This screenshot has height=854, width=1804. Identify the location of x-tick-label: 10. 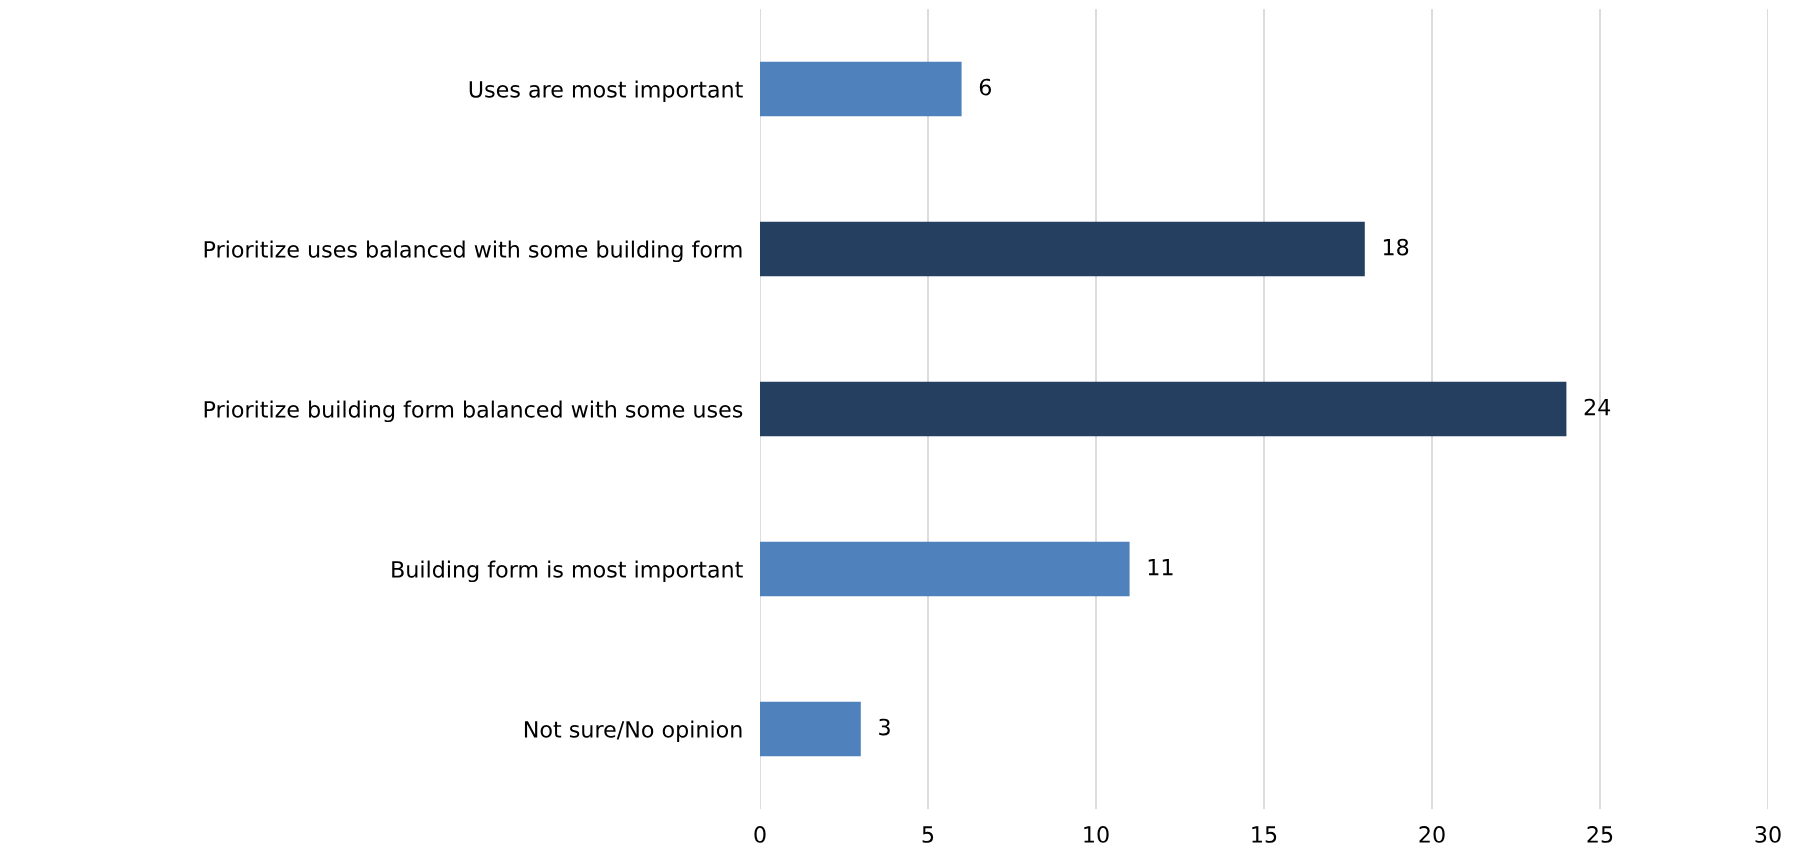
(1096, 834).